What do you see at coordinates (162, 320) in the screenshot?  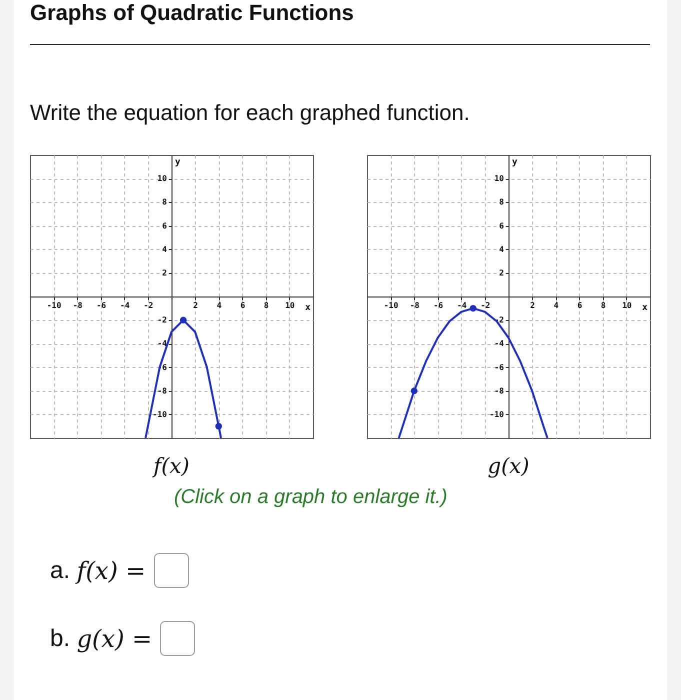 I see `y-tick-label: -2` at bounding box center [162, 320].